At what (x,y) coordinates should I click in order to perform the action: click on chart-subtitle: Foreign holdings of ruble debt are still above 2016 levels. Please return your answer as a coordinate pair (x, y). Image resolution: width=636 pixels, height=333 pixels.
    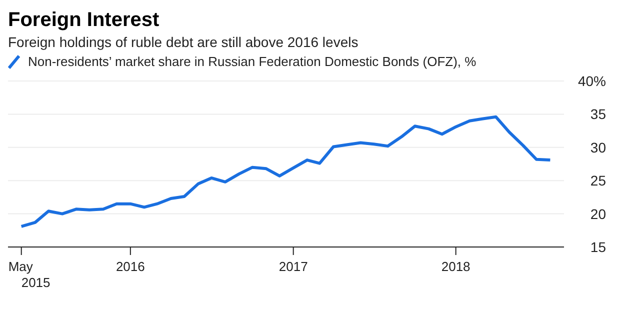
    Looking at the image, I should click on (184, 42).